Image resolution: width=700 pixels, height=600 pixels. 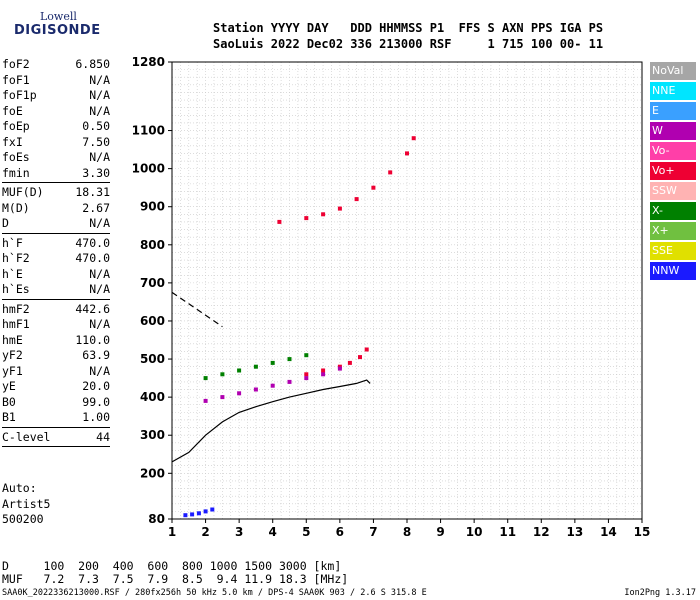 What do you see at coordinates (407, 532) in the screenshot?
I see `x-tick-label: 8` at bounding box center [407, 532].